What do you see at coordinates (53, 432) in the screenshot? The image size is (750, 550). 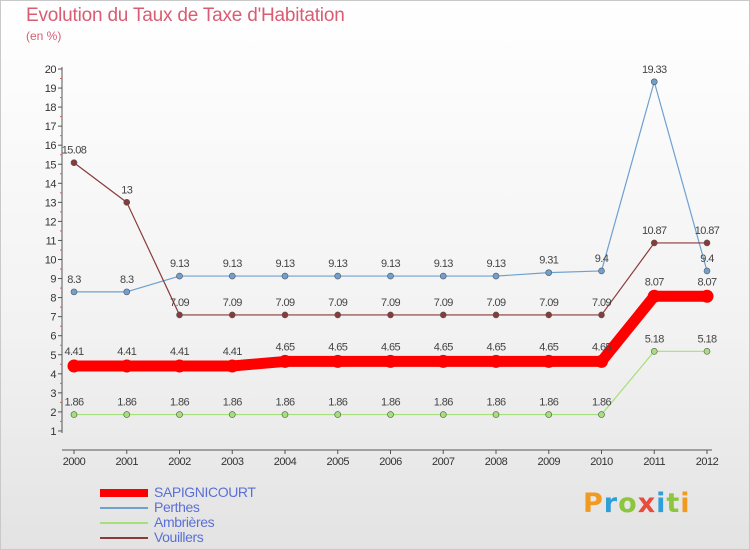 I see `y-tick-label: 1` at bounding box center [53, 432].